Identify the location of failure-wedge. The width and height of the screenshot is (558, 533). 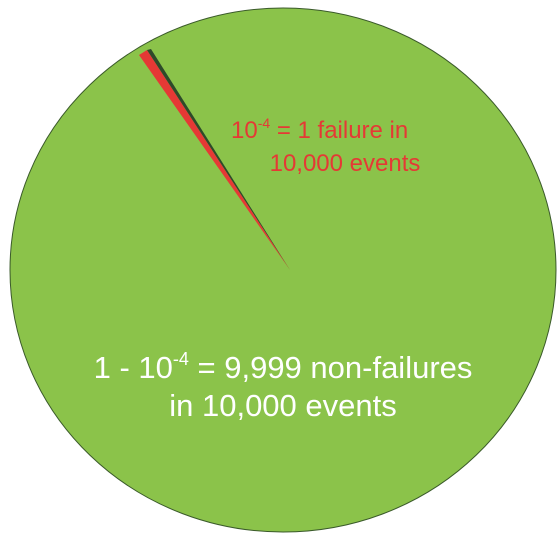
(214, 160).